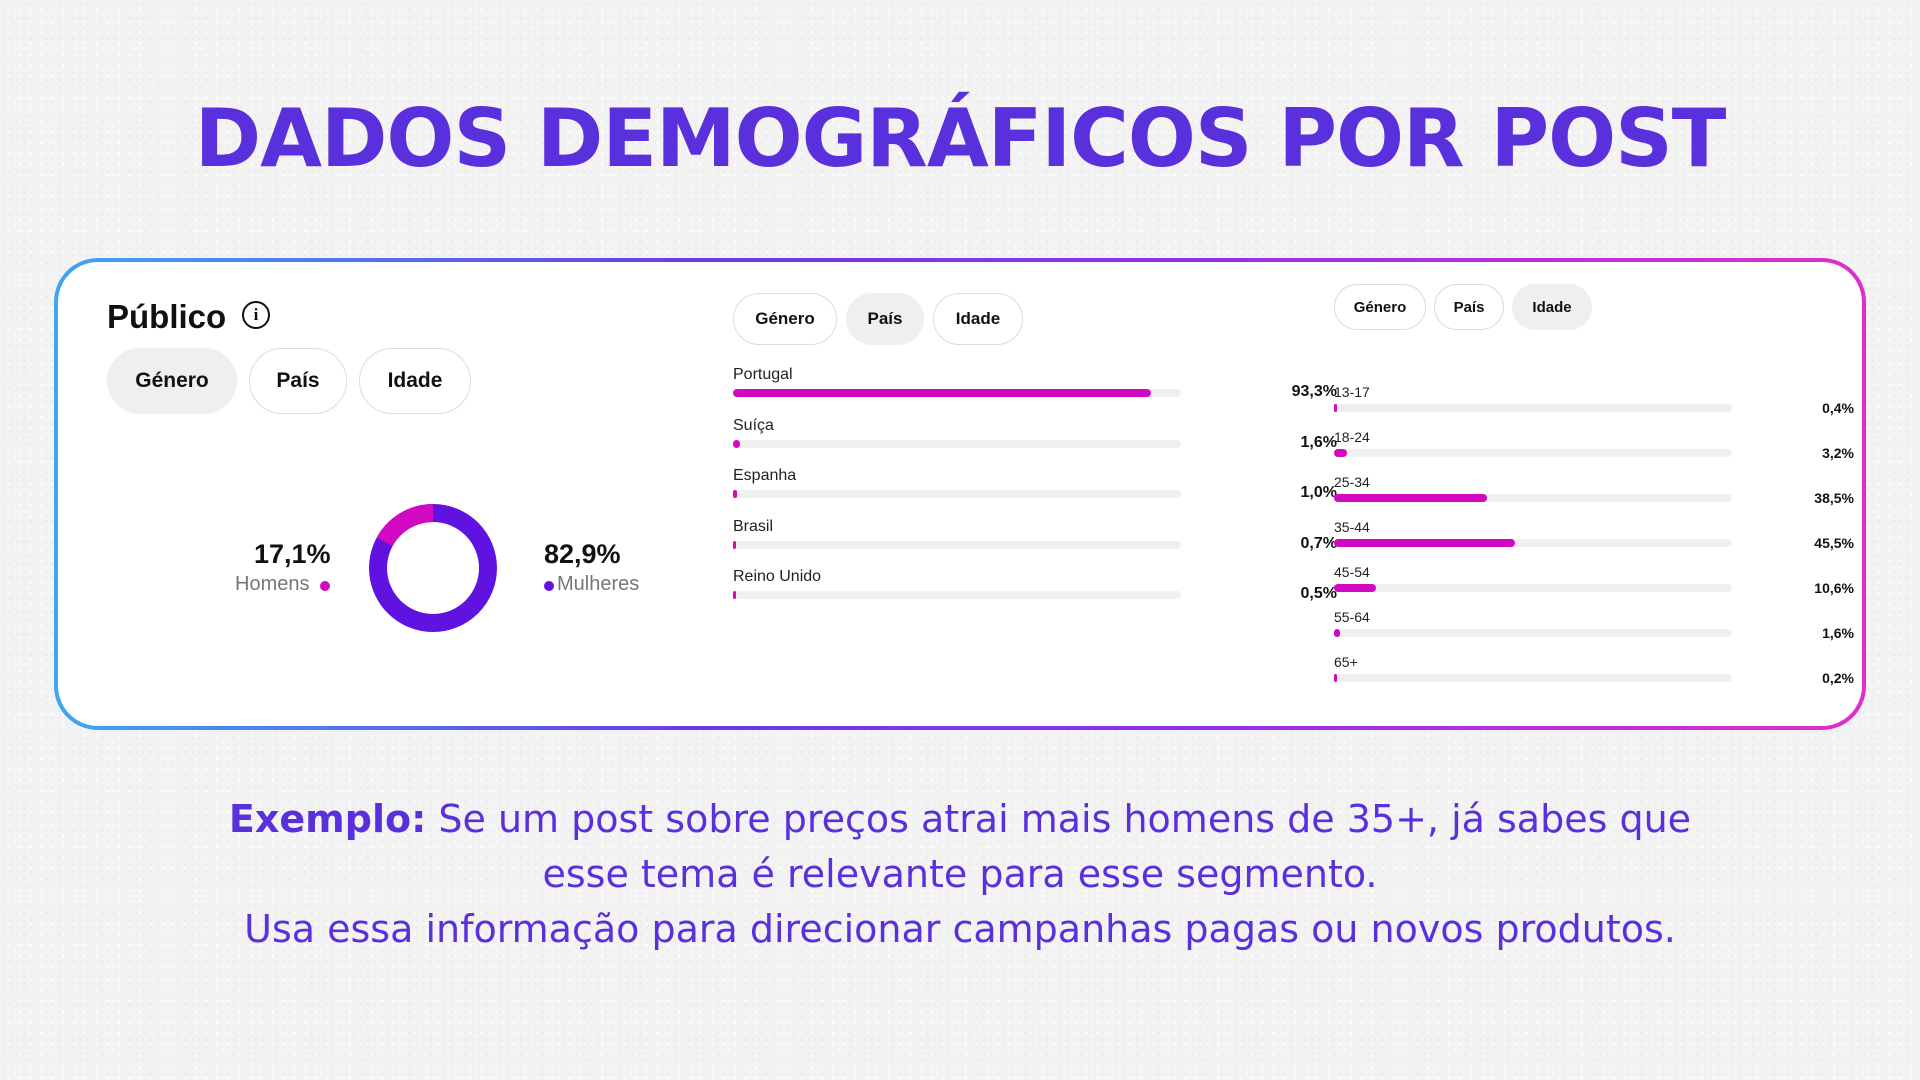  Describe the element at coordinates (1318, 543) in the screenshot. I see `country-row-percentage: 0,7%` at that location.